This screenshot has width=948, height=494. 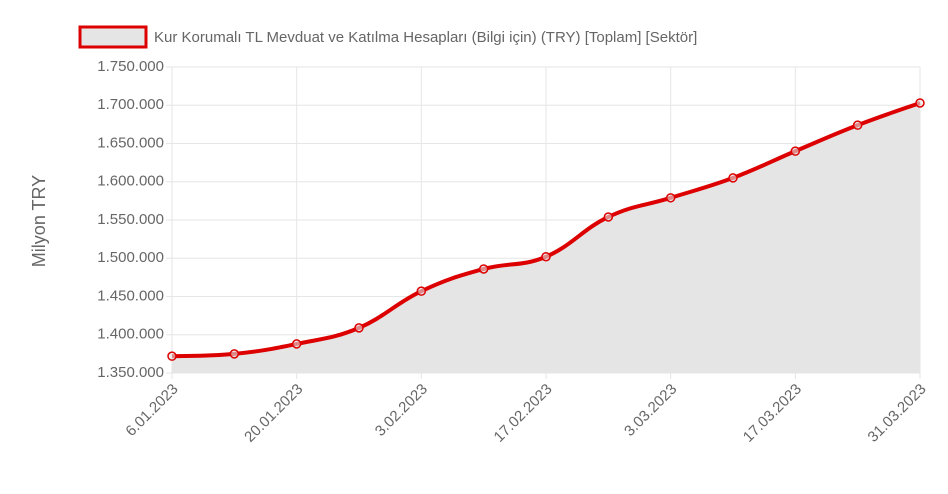 I want to click on x-tick-label: 20.01.2023, so click(x=273, y=413).